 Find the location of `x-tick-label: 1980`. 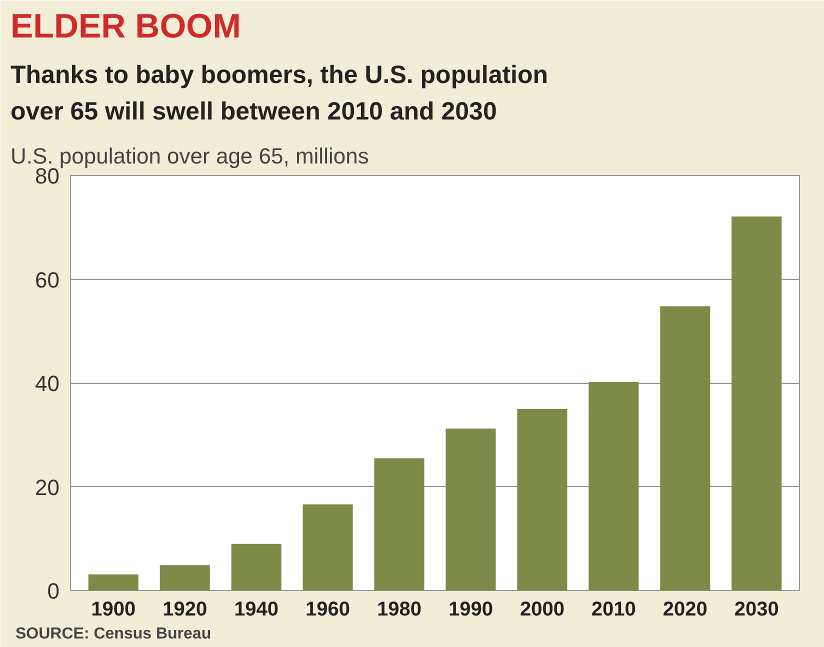

x-tick-label: 1980 is located at coordinates (399, 609).